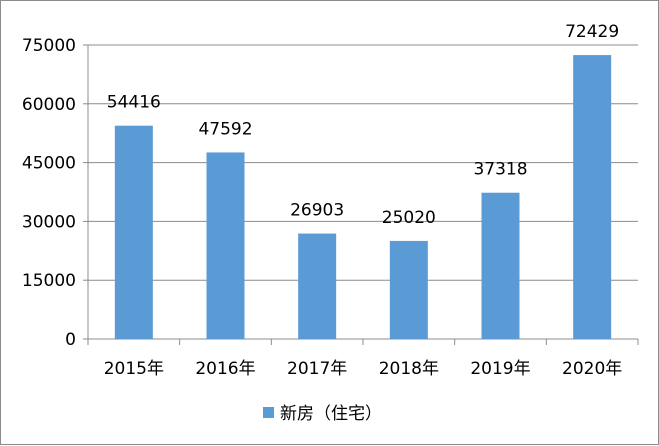 This screenshot has height=446, width=659. I want to click on y-tick-label: 30000, so click(49, 222).